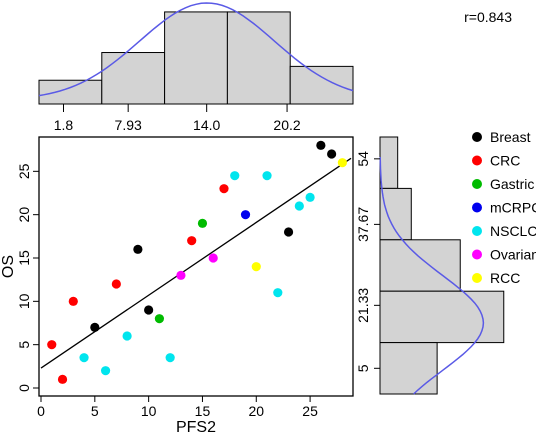 This screenshot has width=536, height=432. I want to click on top-tick-group: 1.8 7.93 14.0 20.2, so click(177, 118).